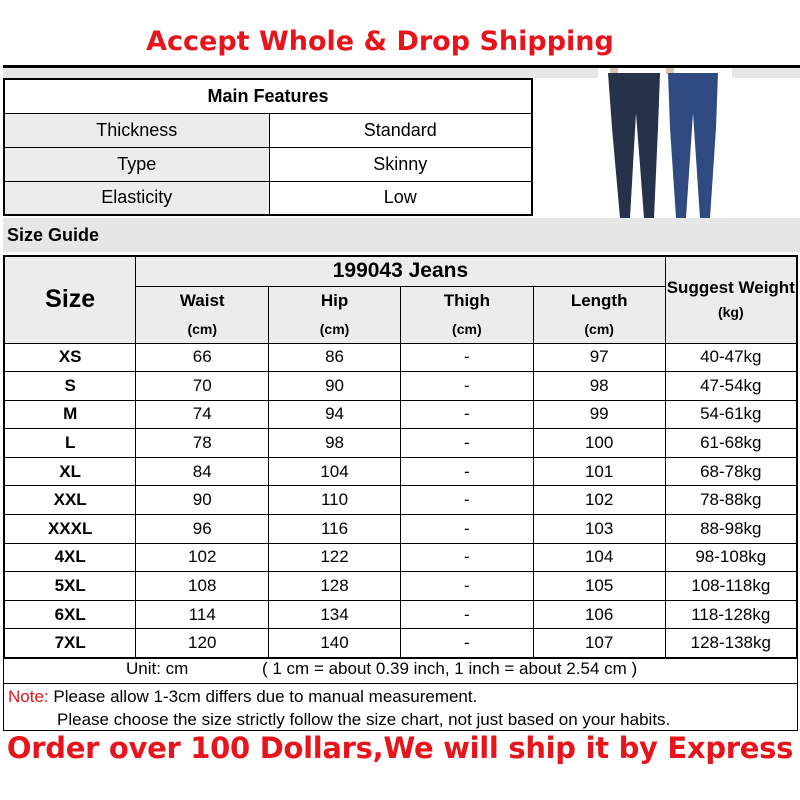 The image size is (800, 800). What do you see at coordinates (401, 66) in the screenshot?
I see `divider` at bounding box center [401, 66].